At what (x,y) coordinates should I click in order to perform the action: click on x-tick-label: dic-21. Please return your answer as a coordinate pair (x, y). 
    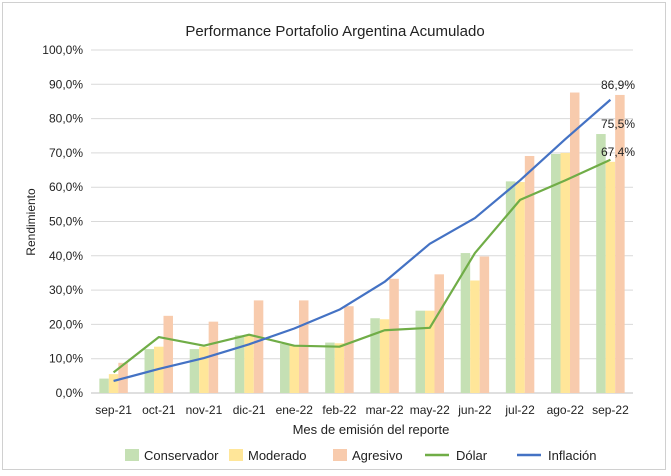
    Looking at the image, I should click on (249, 410).